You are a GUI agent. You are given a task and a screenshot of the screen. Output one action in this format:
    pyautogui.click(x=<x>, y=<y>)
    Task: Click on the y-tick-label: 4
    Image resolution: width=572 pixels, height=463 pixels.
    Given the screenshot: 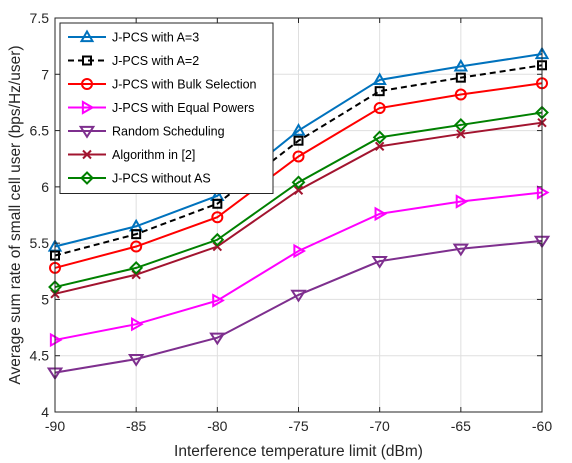 What is the action you would take?
    pyautogui.click(x=45, y=412)
    